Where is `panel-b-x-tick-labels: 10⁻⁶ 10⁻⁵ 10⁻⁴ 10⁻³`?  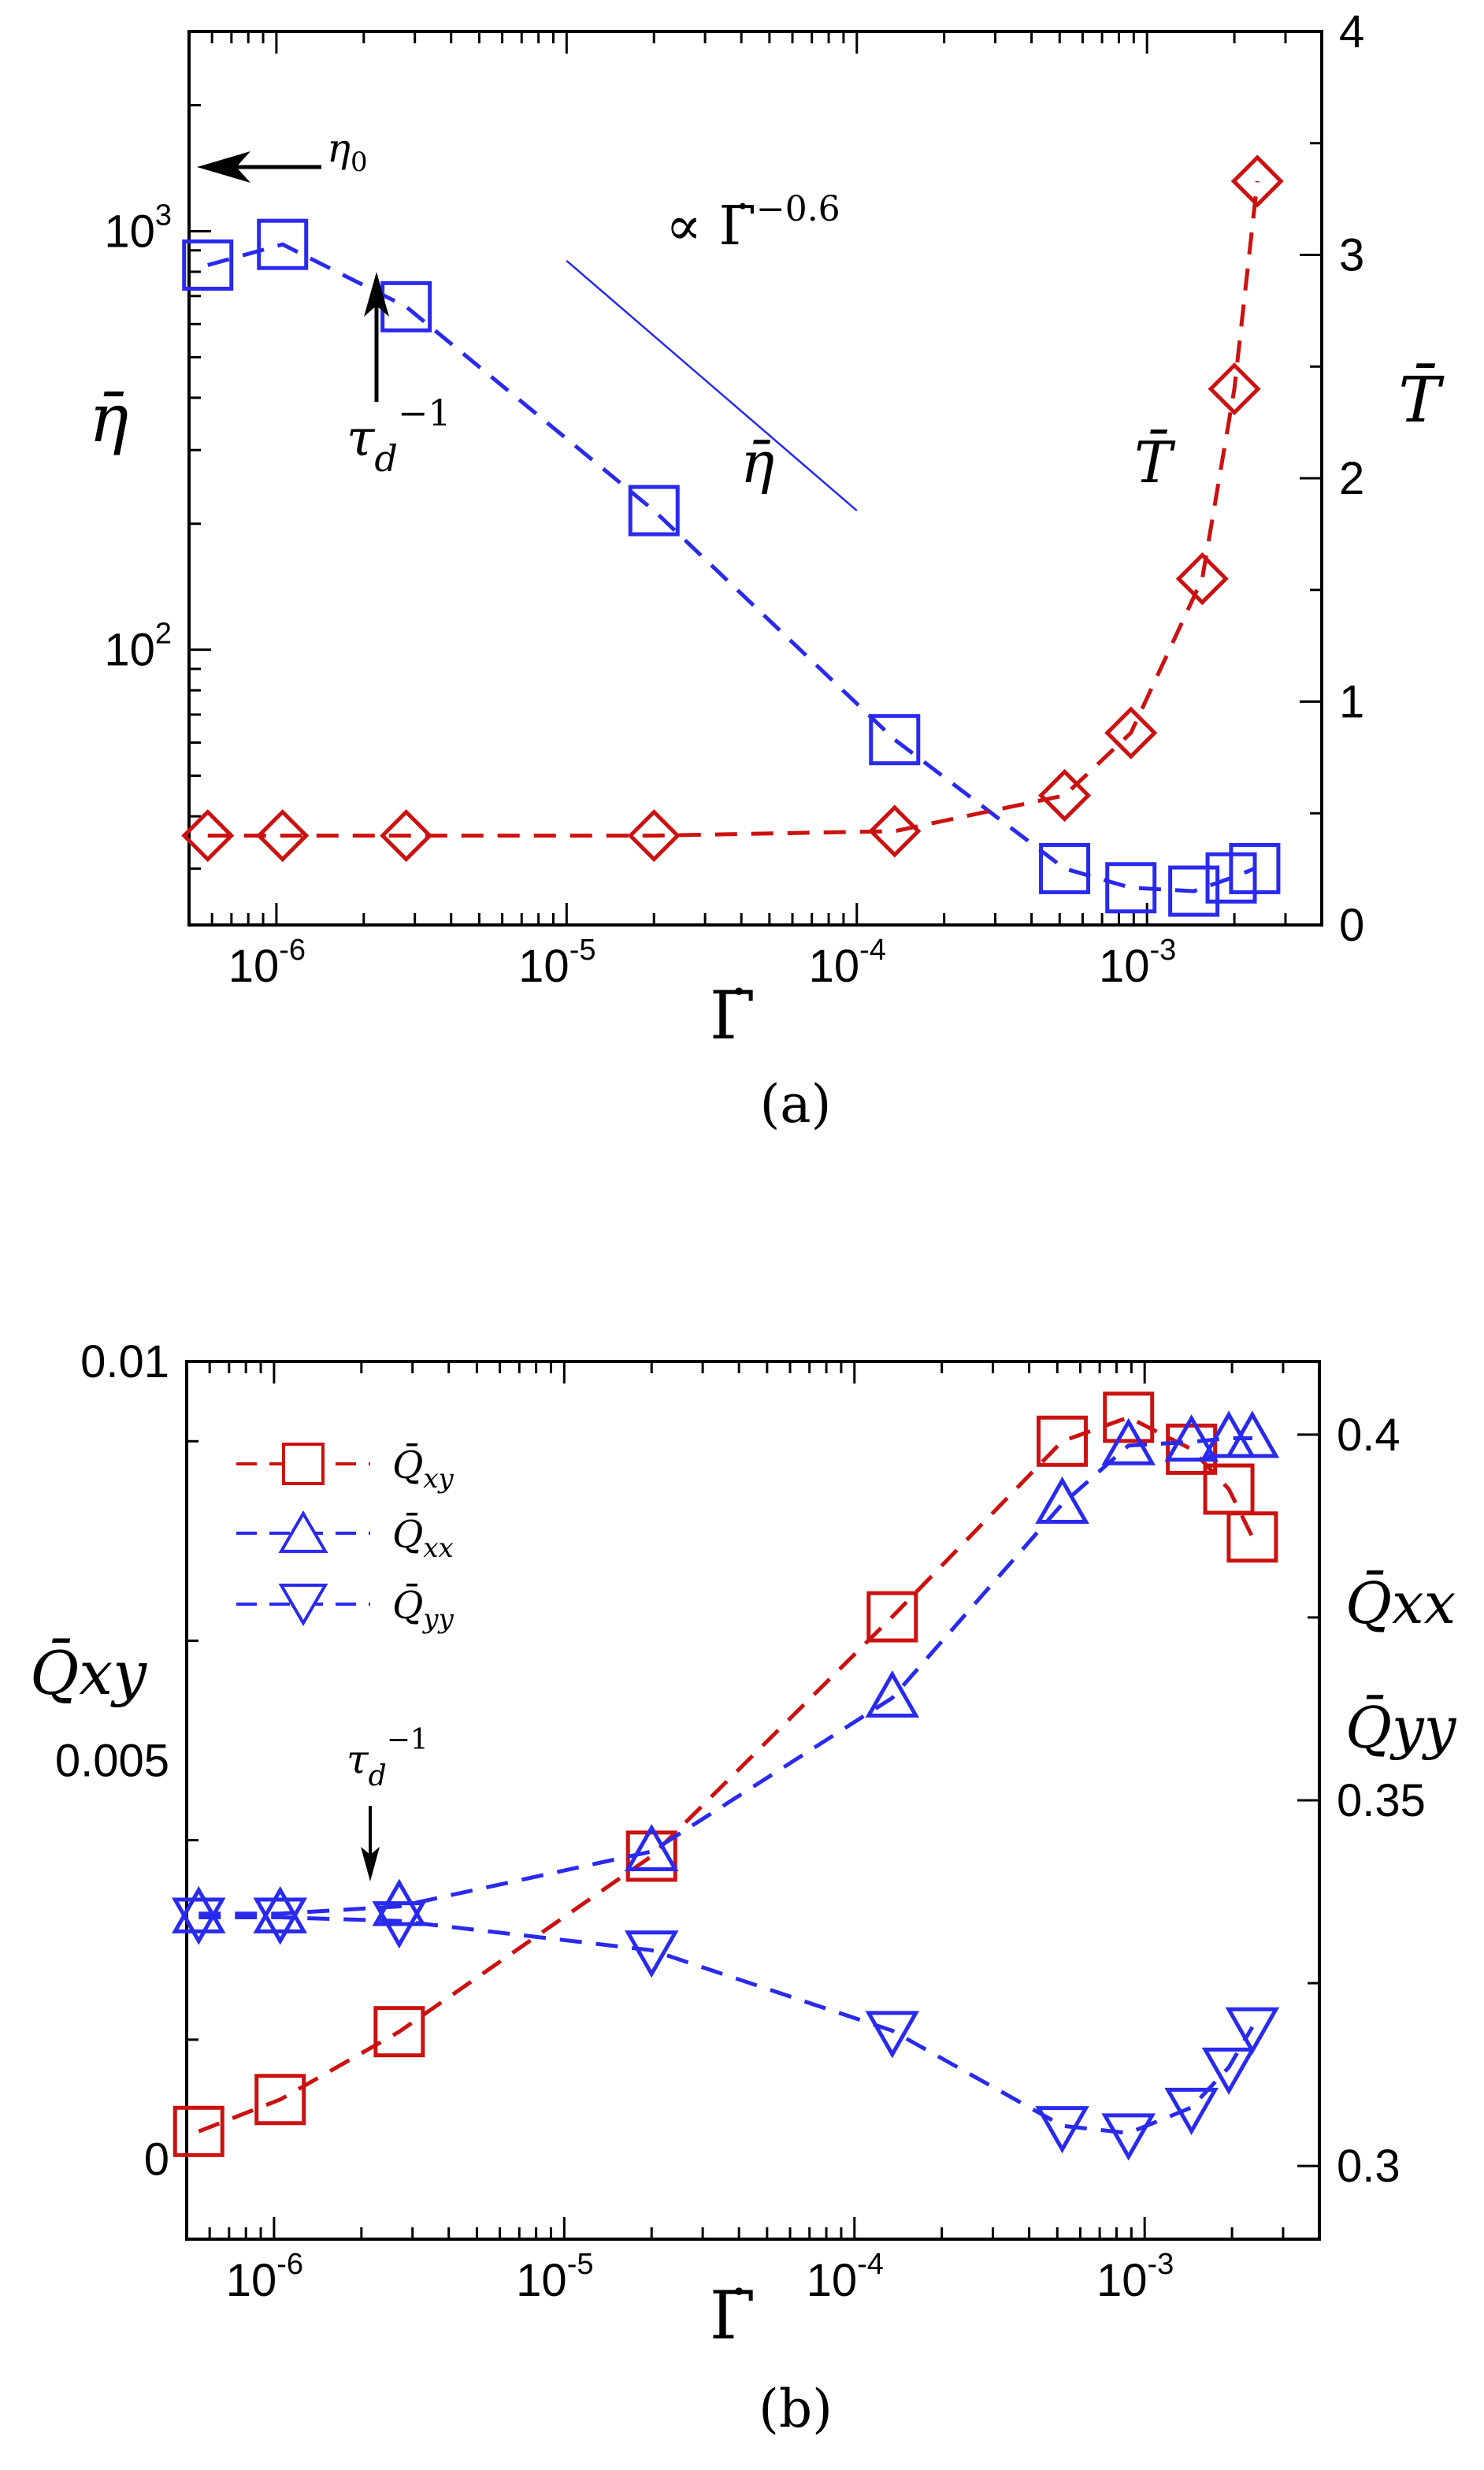 panel-b-x-tick-labels: 10⁻⁶ 10⁻⁵ 10⁻⁴ 10⁻³ is located at coordinates (700, 2277).